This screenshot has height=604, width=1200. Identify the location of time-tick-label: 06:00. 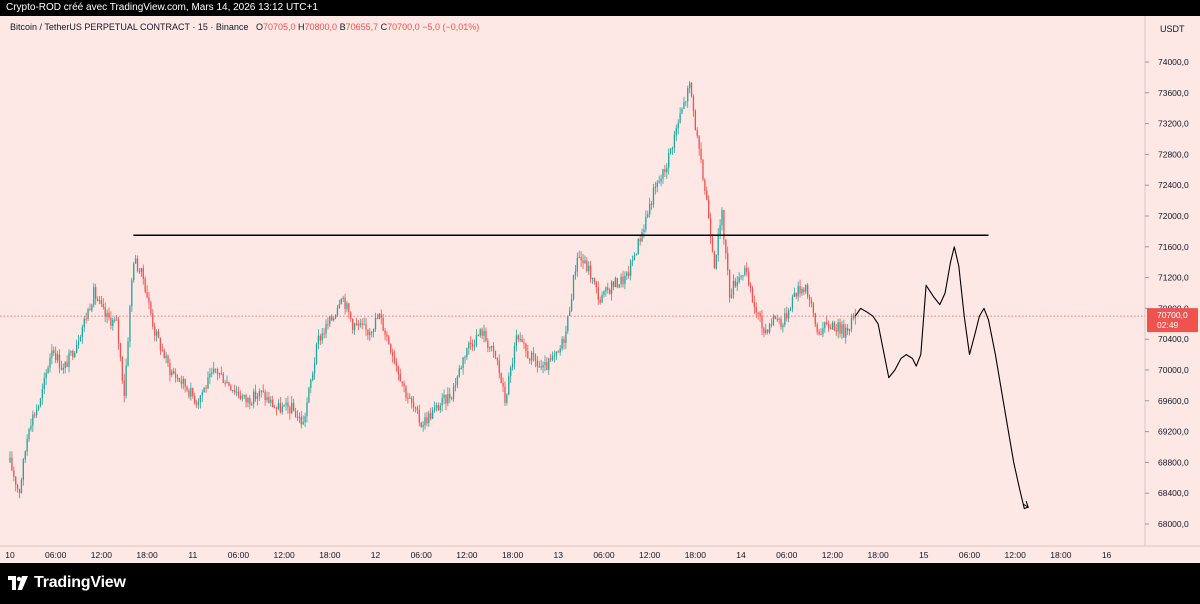
(239, 555).